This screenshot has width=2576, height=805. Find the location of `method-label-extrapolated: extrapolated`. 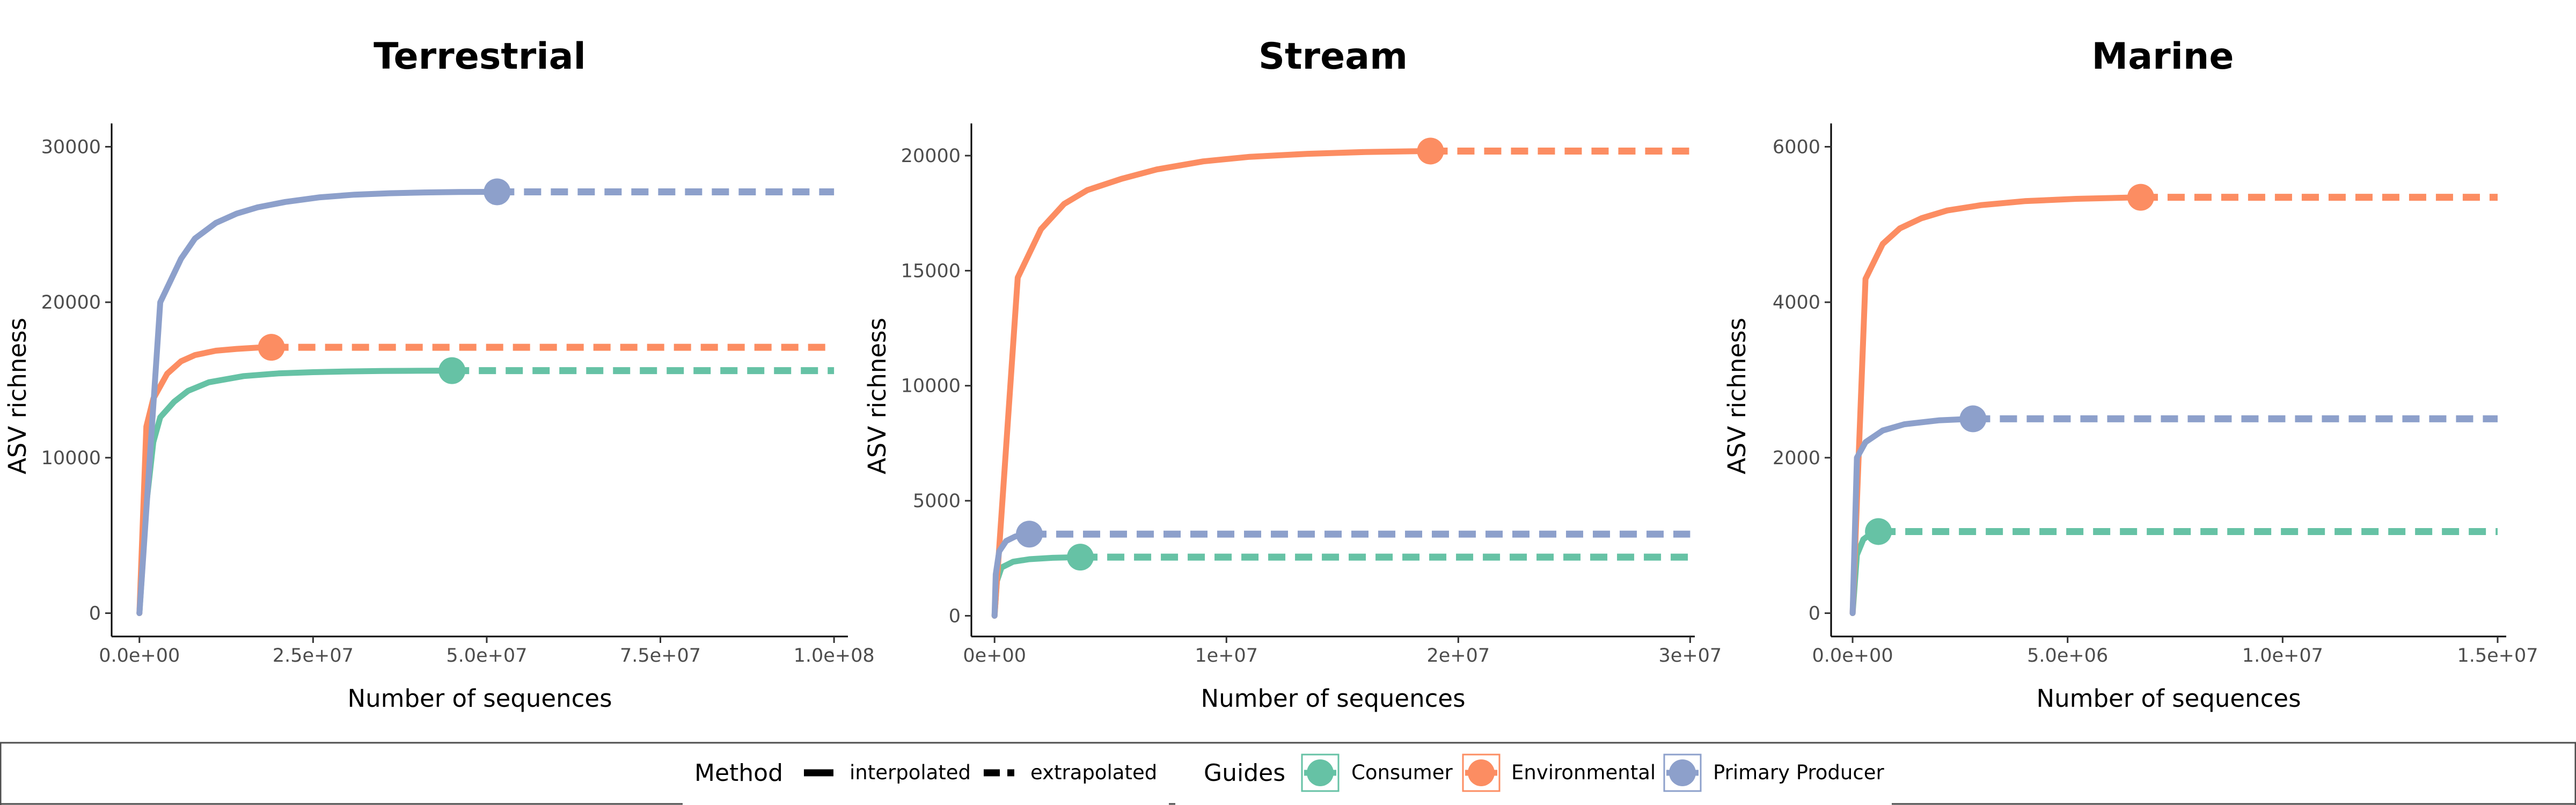

method-label-extrapolated: extrapolated is located at coordinates (1093, 772).